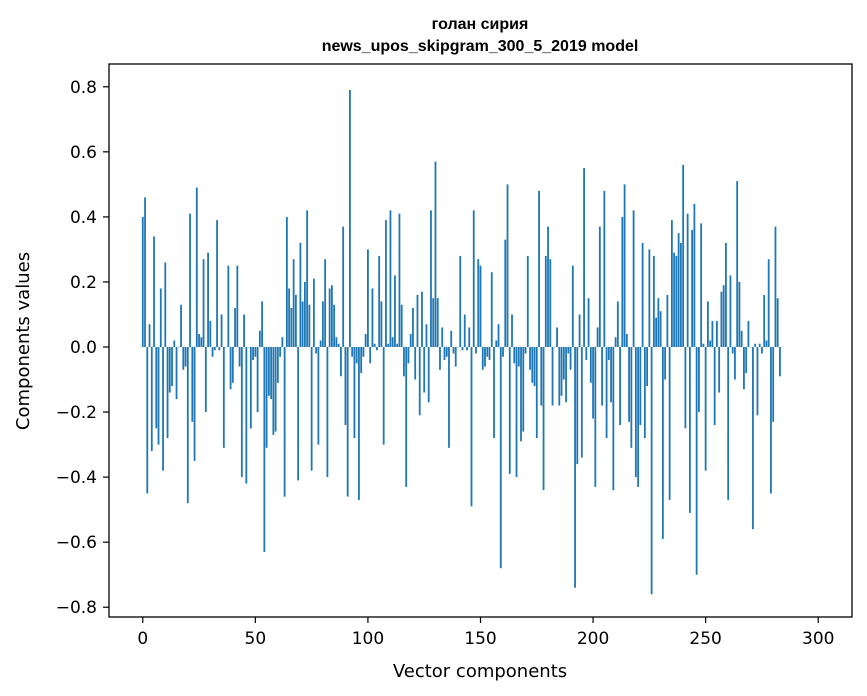 The image size is (867, 696). Describe the element at coordinates (256, 639) in the screenshot. I see `x-tick-label: 50` at that location.